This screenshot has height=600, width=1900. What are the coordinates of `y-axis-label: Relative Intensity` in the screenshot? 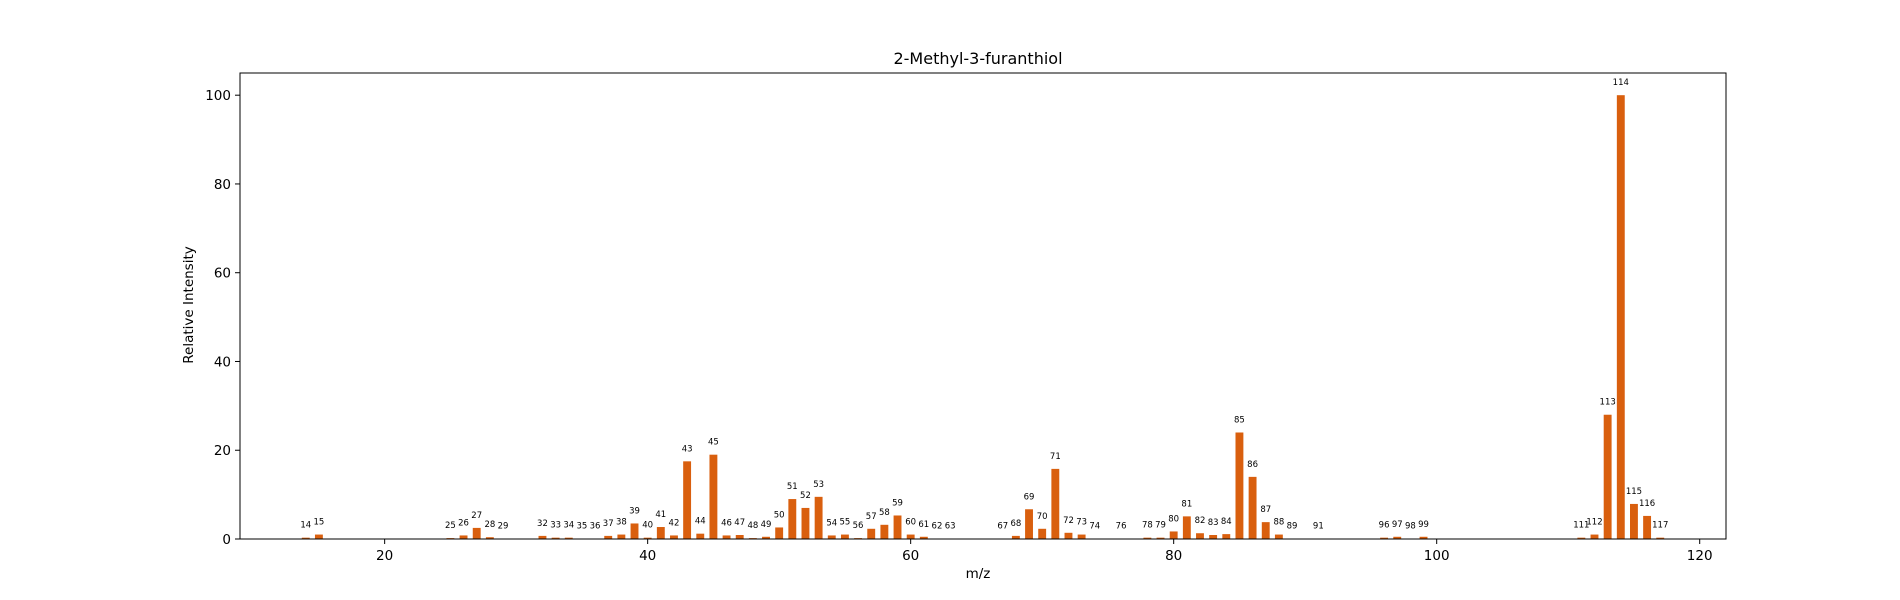 It's located at (189, 305).